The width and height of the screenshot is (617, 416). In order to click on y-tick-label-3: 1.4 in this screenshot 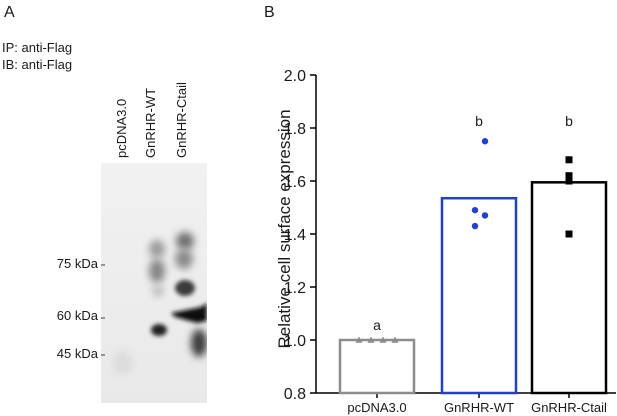, I will do `click(295, 235)`.